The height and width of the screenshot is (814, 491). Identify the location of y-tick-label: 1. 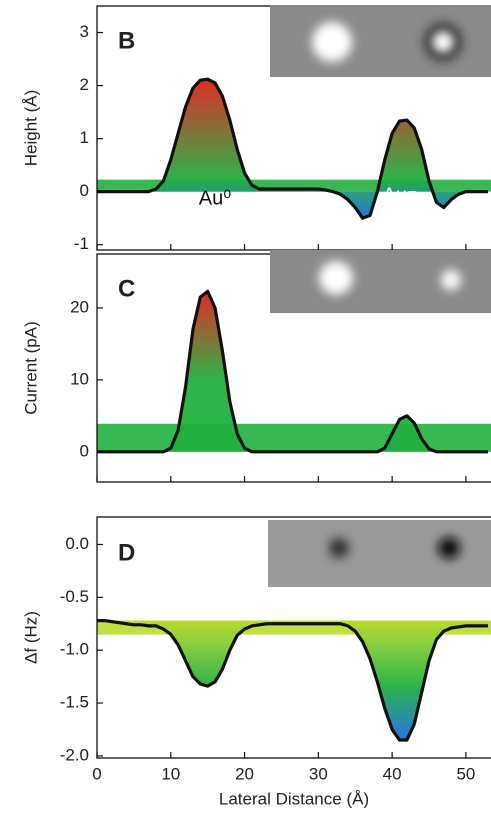
(84, 137).